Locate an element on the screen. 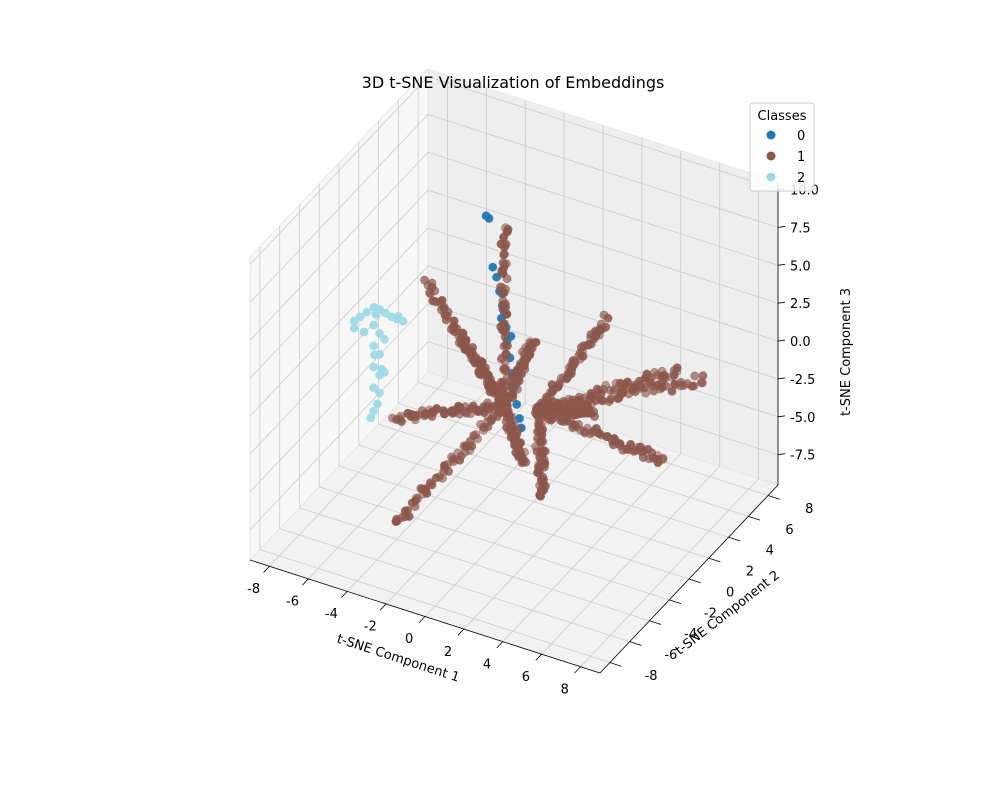  legend-frame is located at coordinates (782, 147).